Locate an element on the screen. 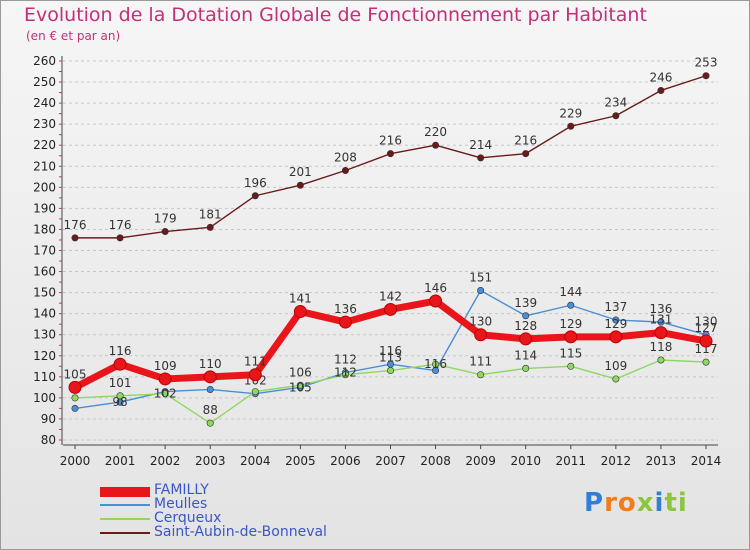 This screenshot has width=750, height=550. data-label: 253 is located at coordinates (706, 63).